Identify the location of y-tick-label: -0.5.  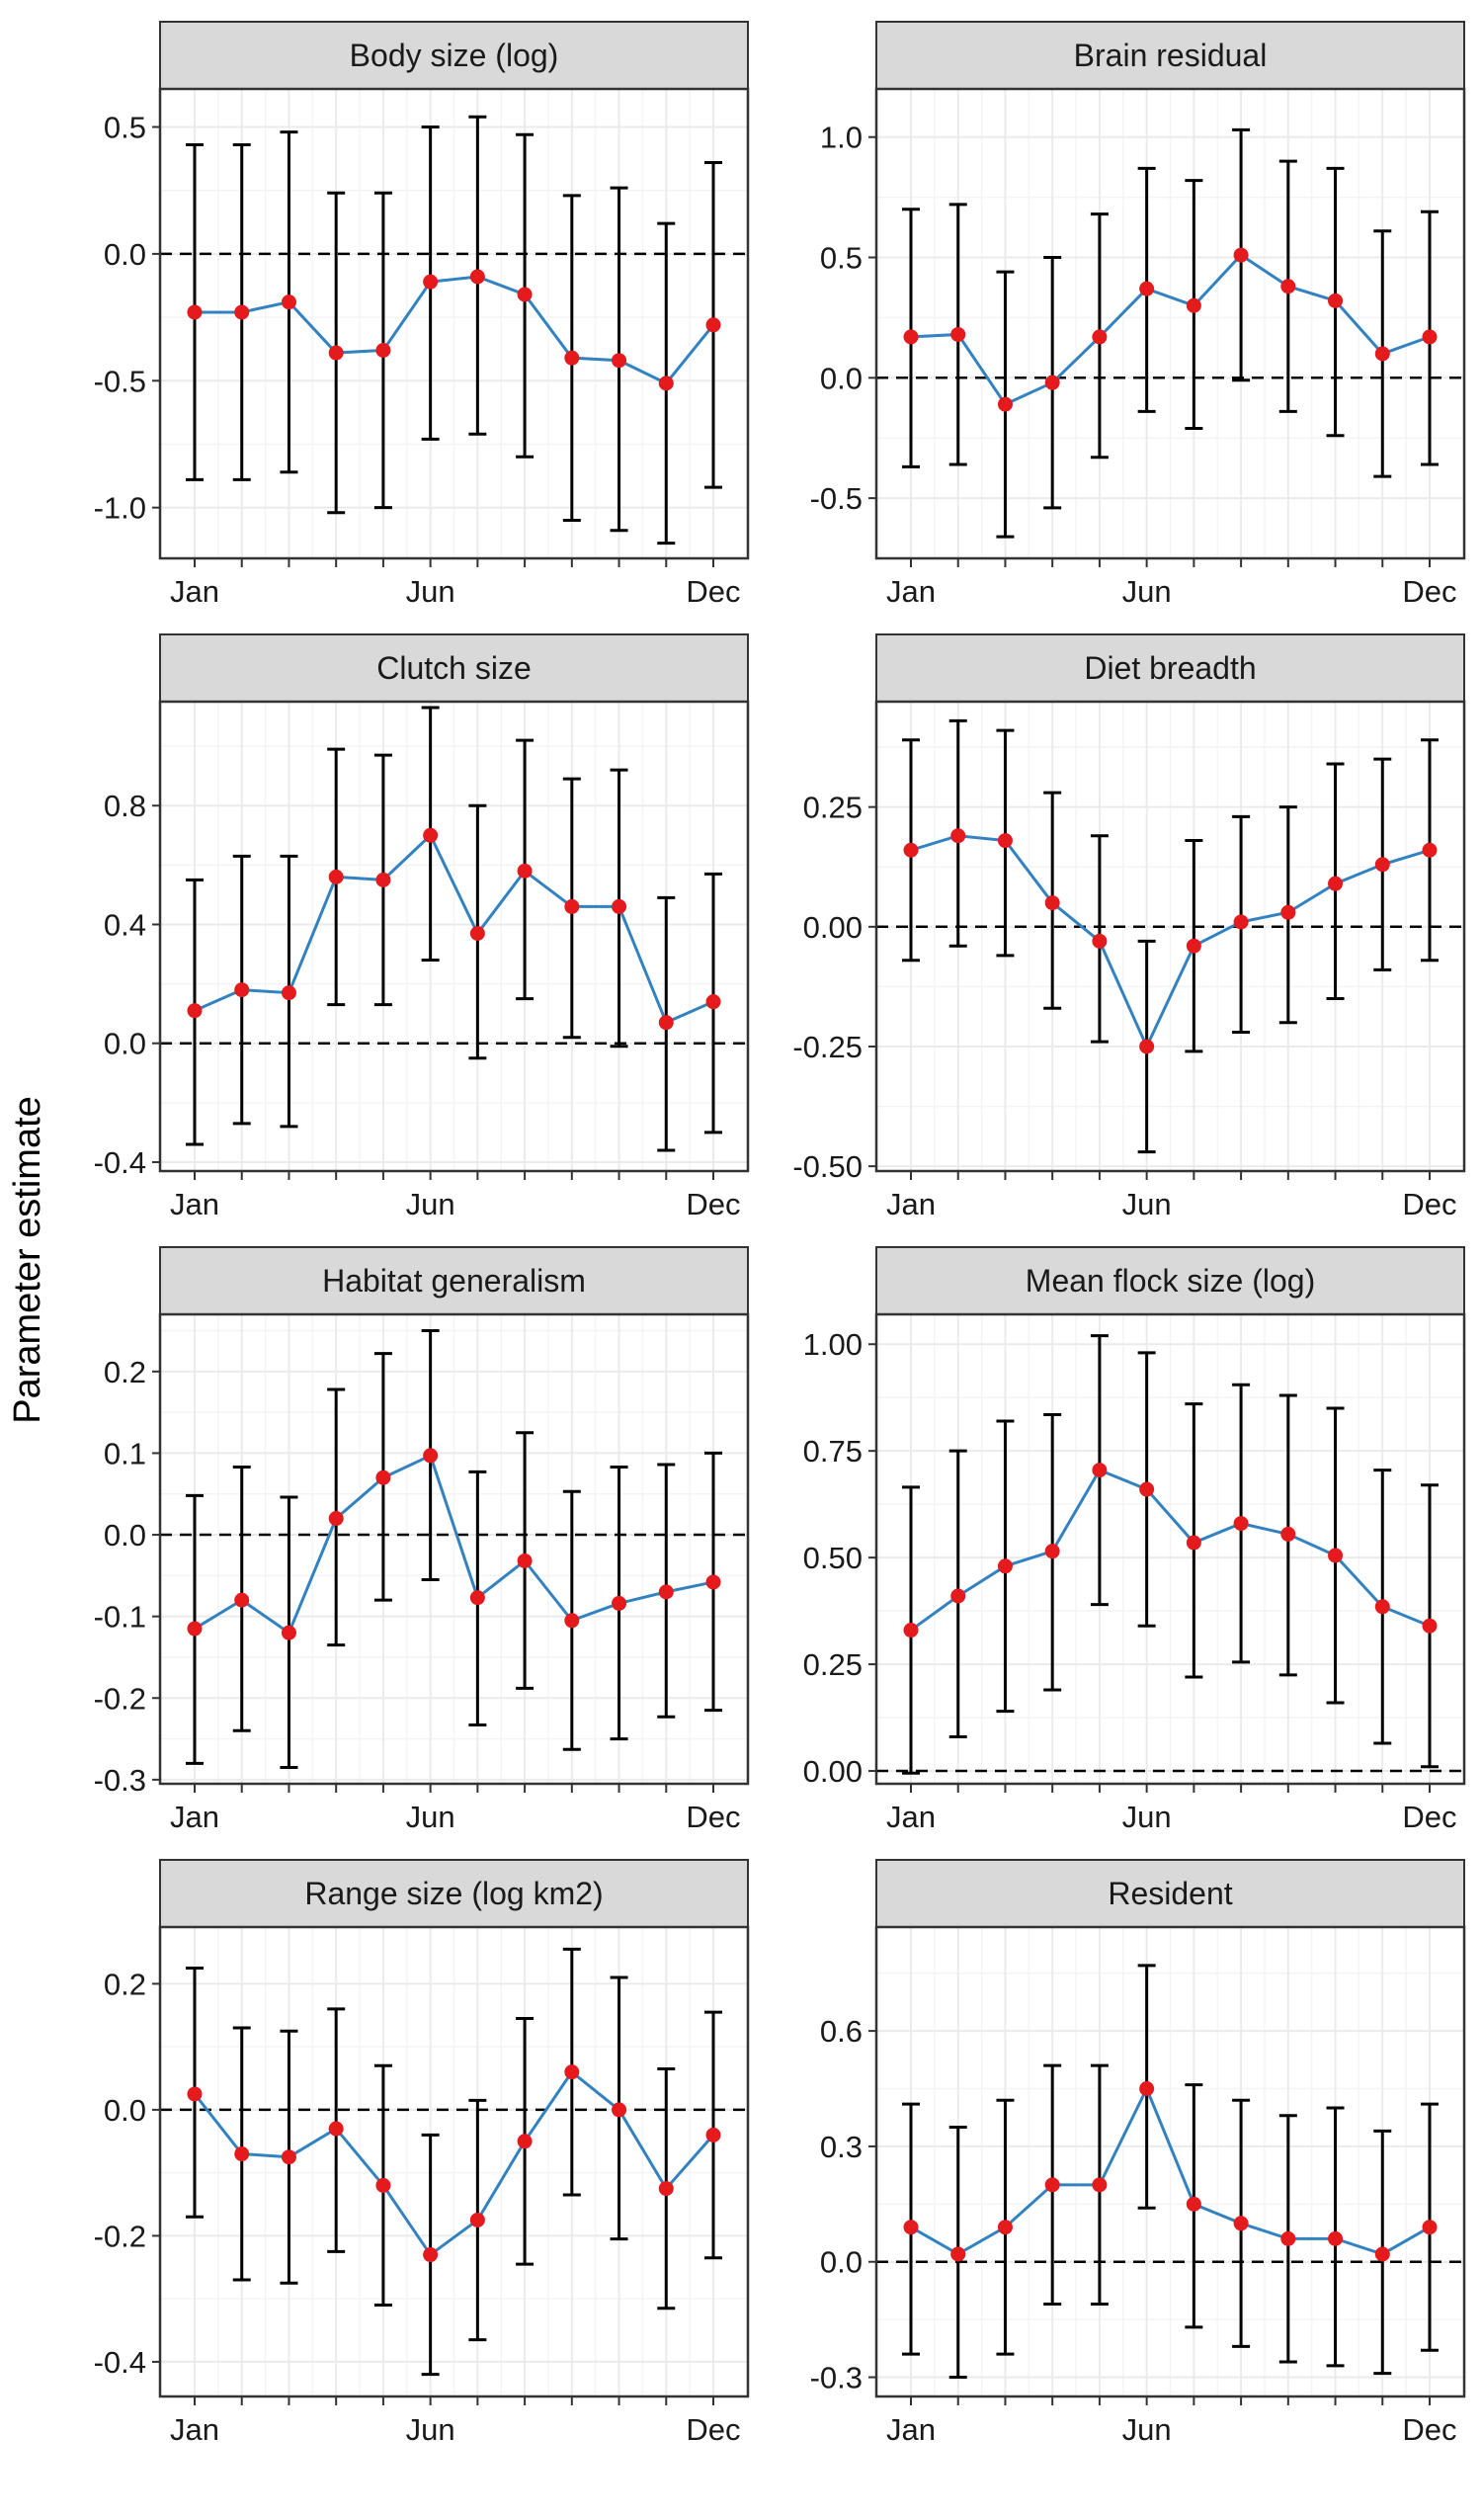
(120, 381).